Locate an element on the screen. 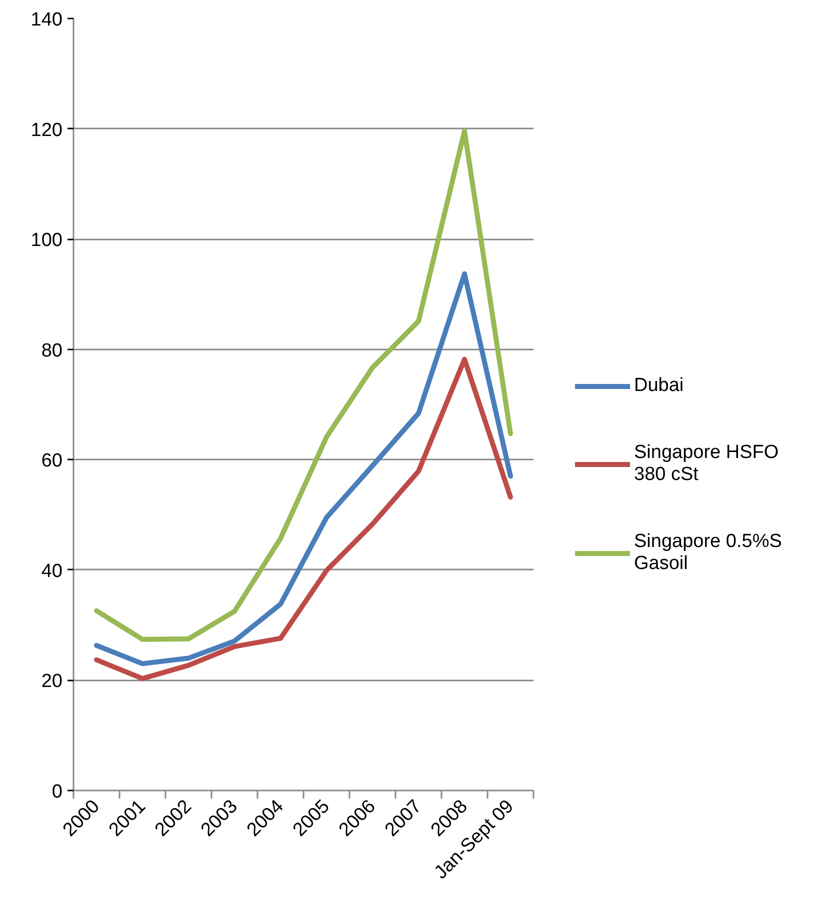 The width and height of the screenshot is (815, 919). legend-label: Dubai is located at coordinates (659, 386).